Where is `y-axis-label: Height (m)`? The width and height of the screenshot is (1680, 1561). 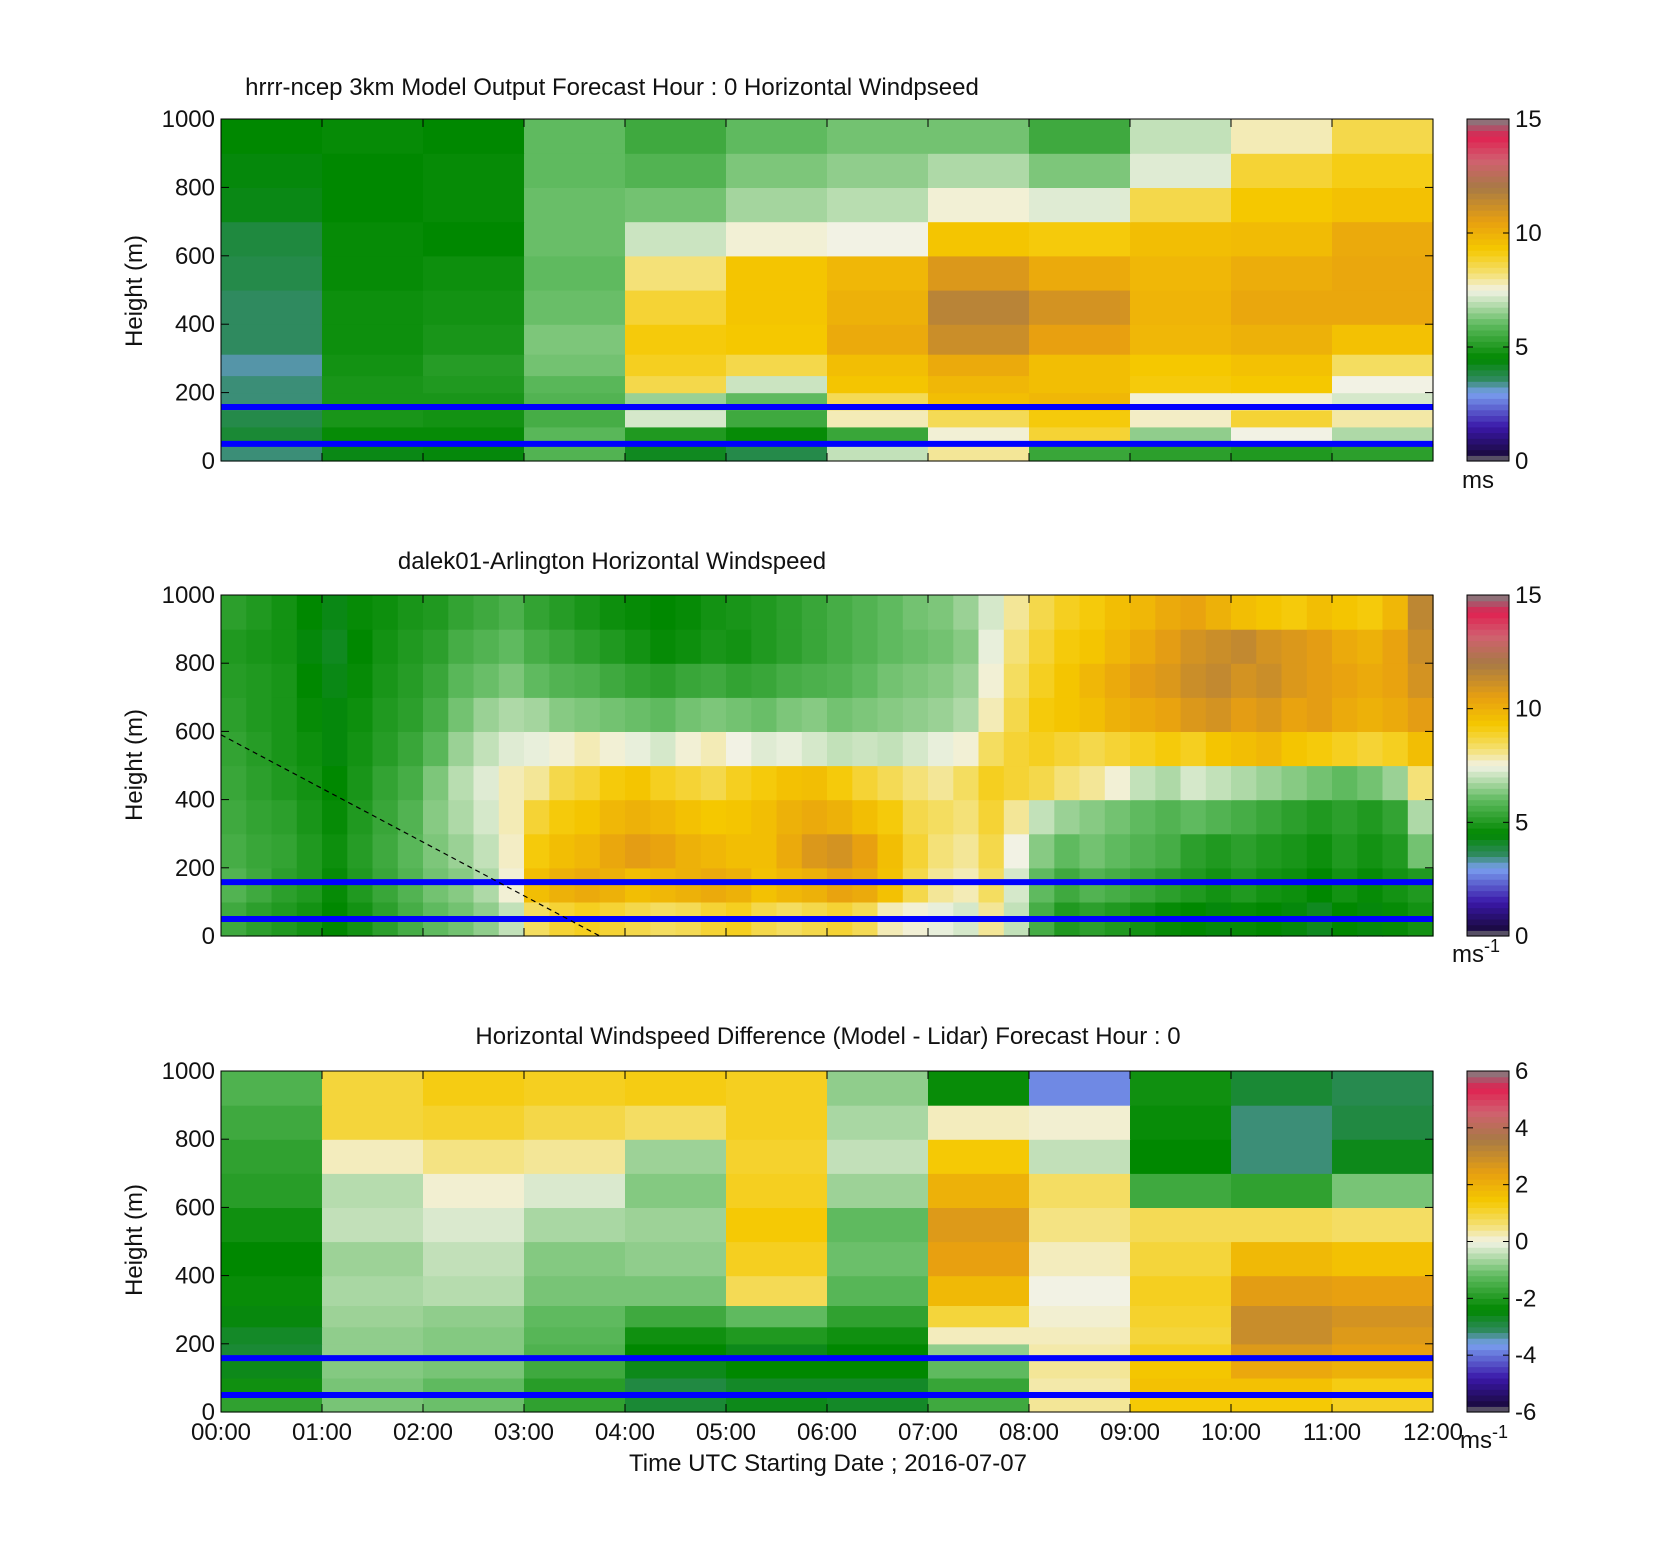 y-axis-label: Height (m) is located at coordinates (134, 291).